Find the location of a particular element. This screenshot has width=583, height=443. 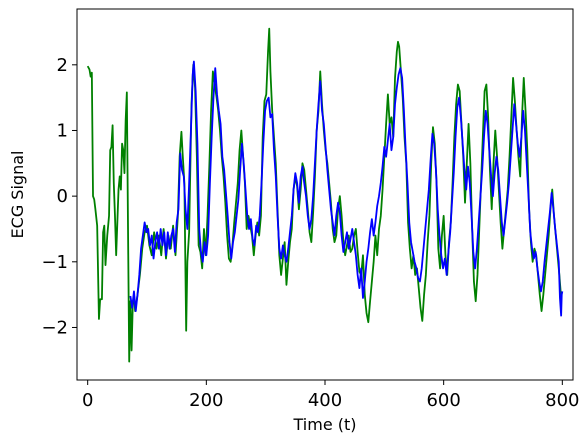

y-tick-label: 1 is located at coordinates (62, 130).